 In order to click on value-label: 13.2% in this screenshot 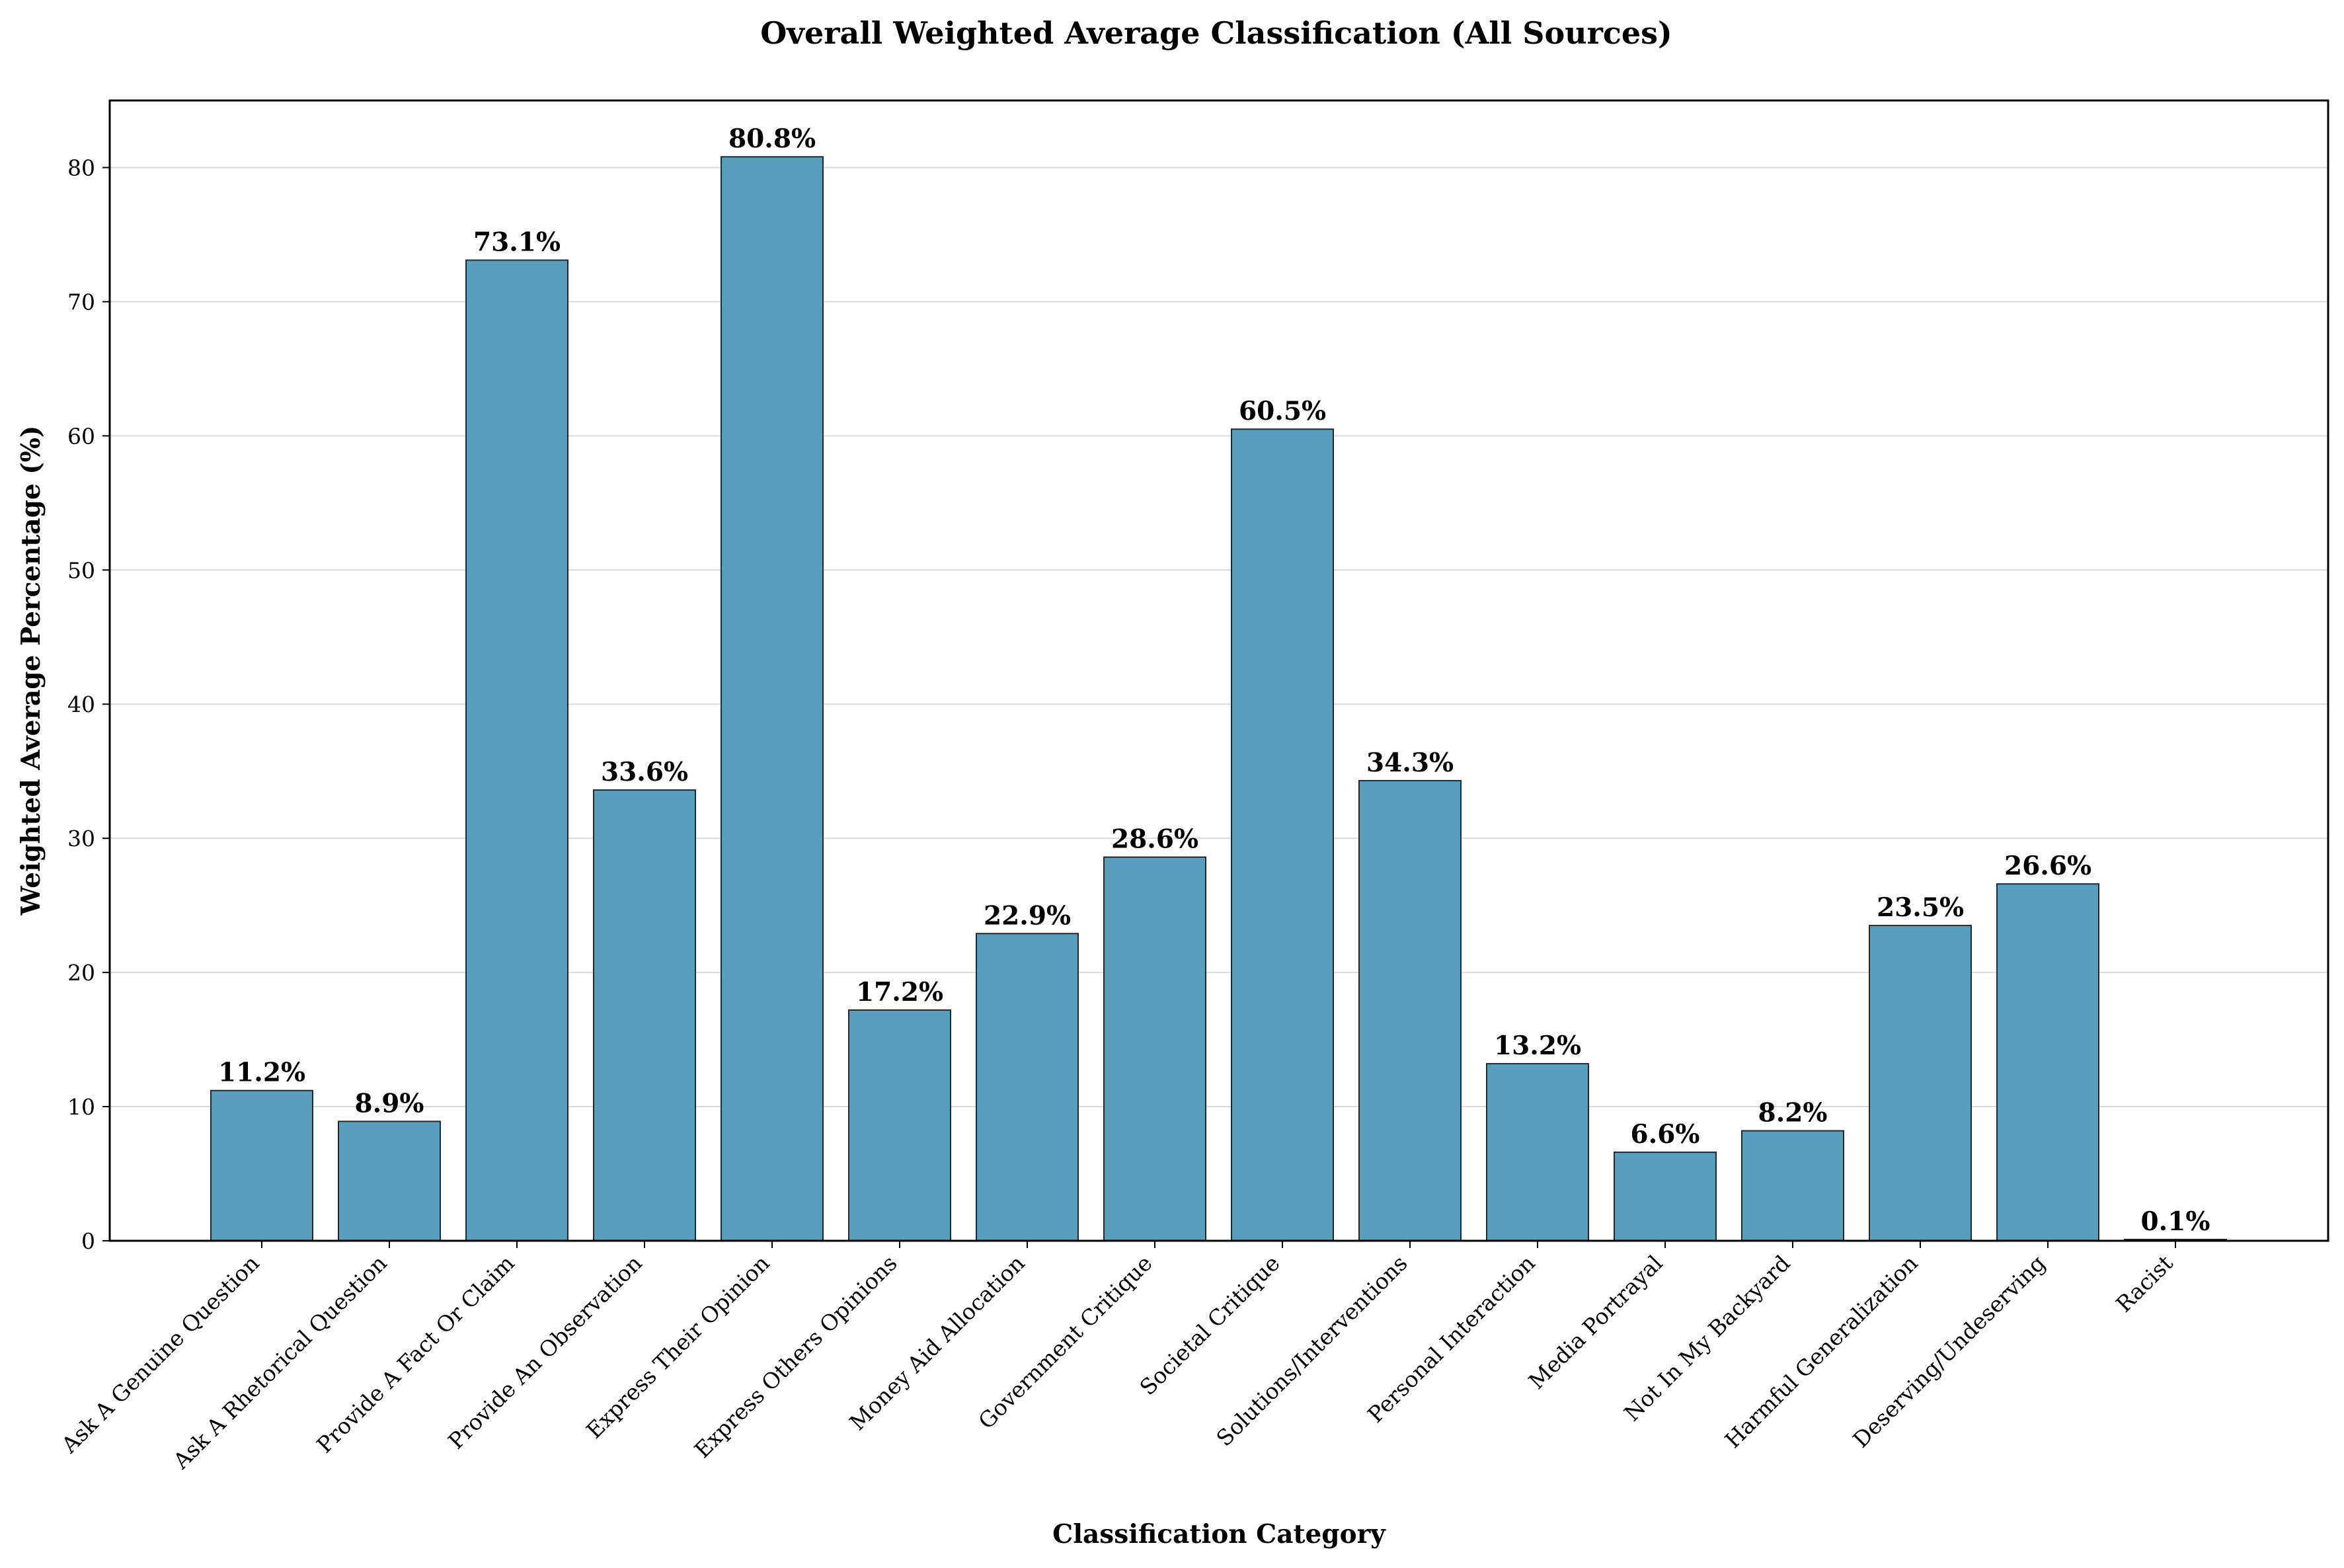, I will do `click(1537, 1046)`.